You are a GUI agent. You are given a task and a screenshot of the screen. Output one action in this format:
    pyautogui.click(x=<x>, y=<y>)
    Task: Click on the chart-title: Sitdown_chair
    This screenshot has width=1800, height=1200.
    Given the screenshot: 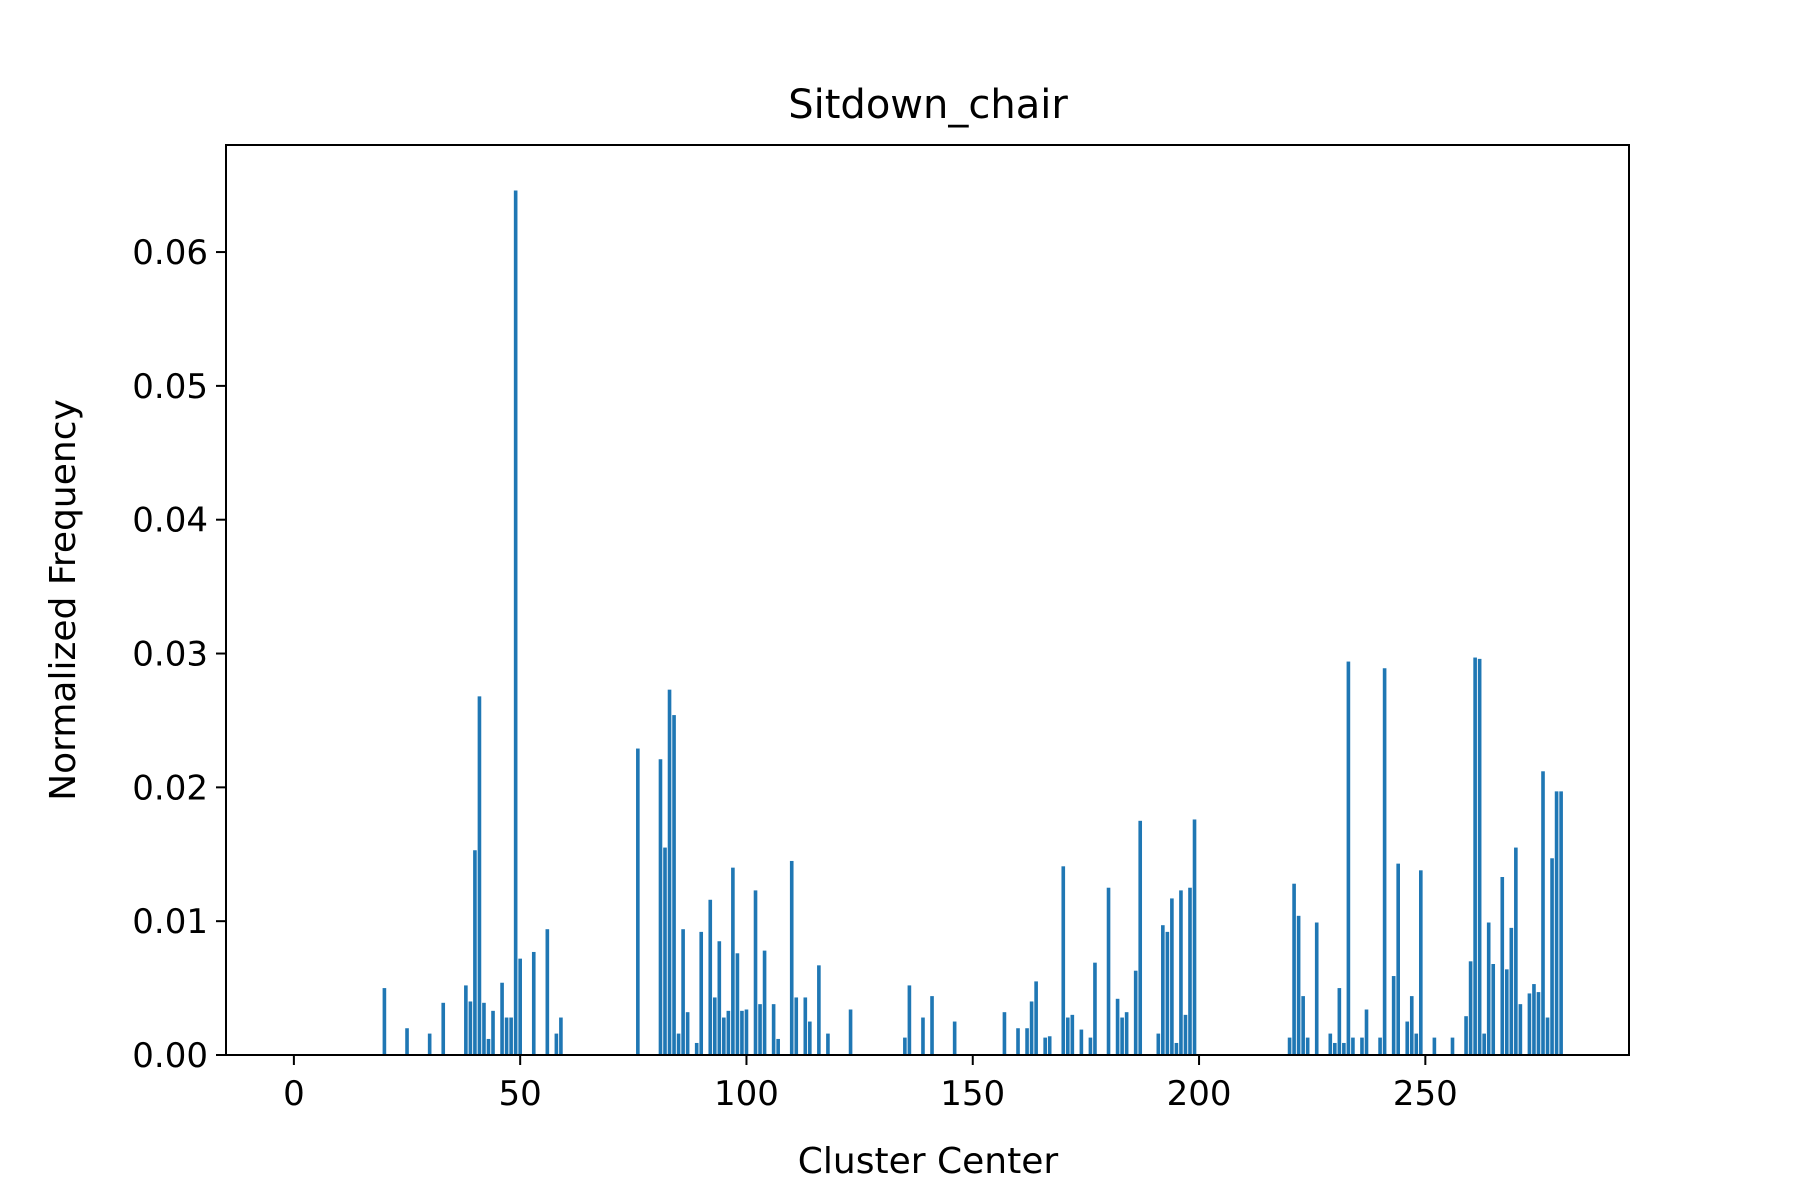 What is the action you would take?
    pyautogui.click(x=928, y=105)
    